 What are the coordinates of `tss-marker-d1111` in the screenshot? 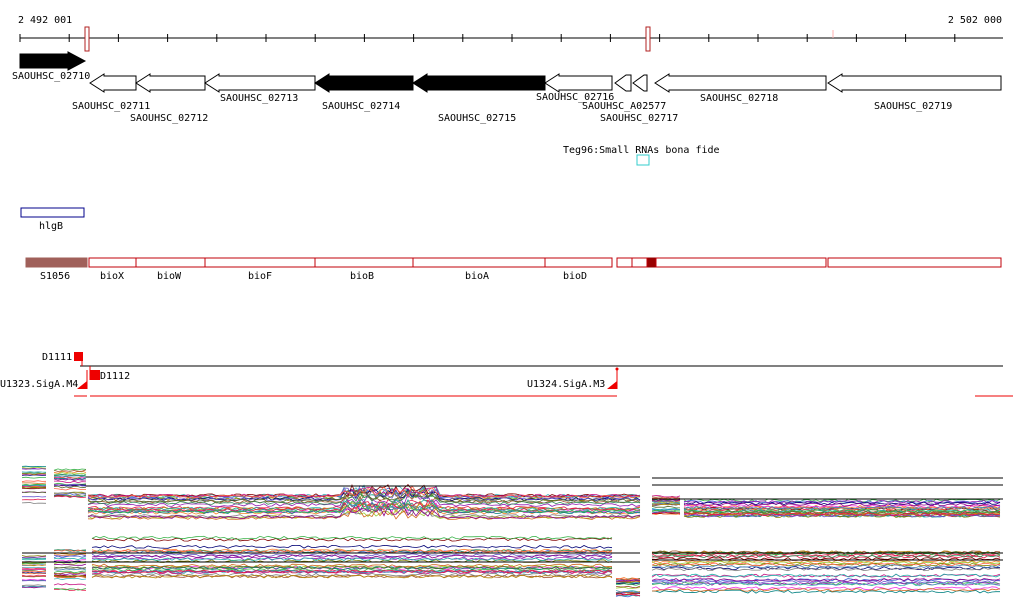 It's located at (78, 356).